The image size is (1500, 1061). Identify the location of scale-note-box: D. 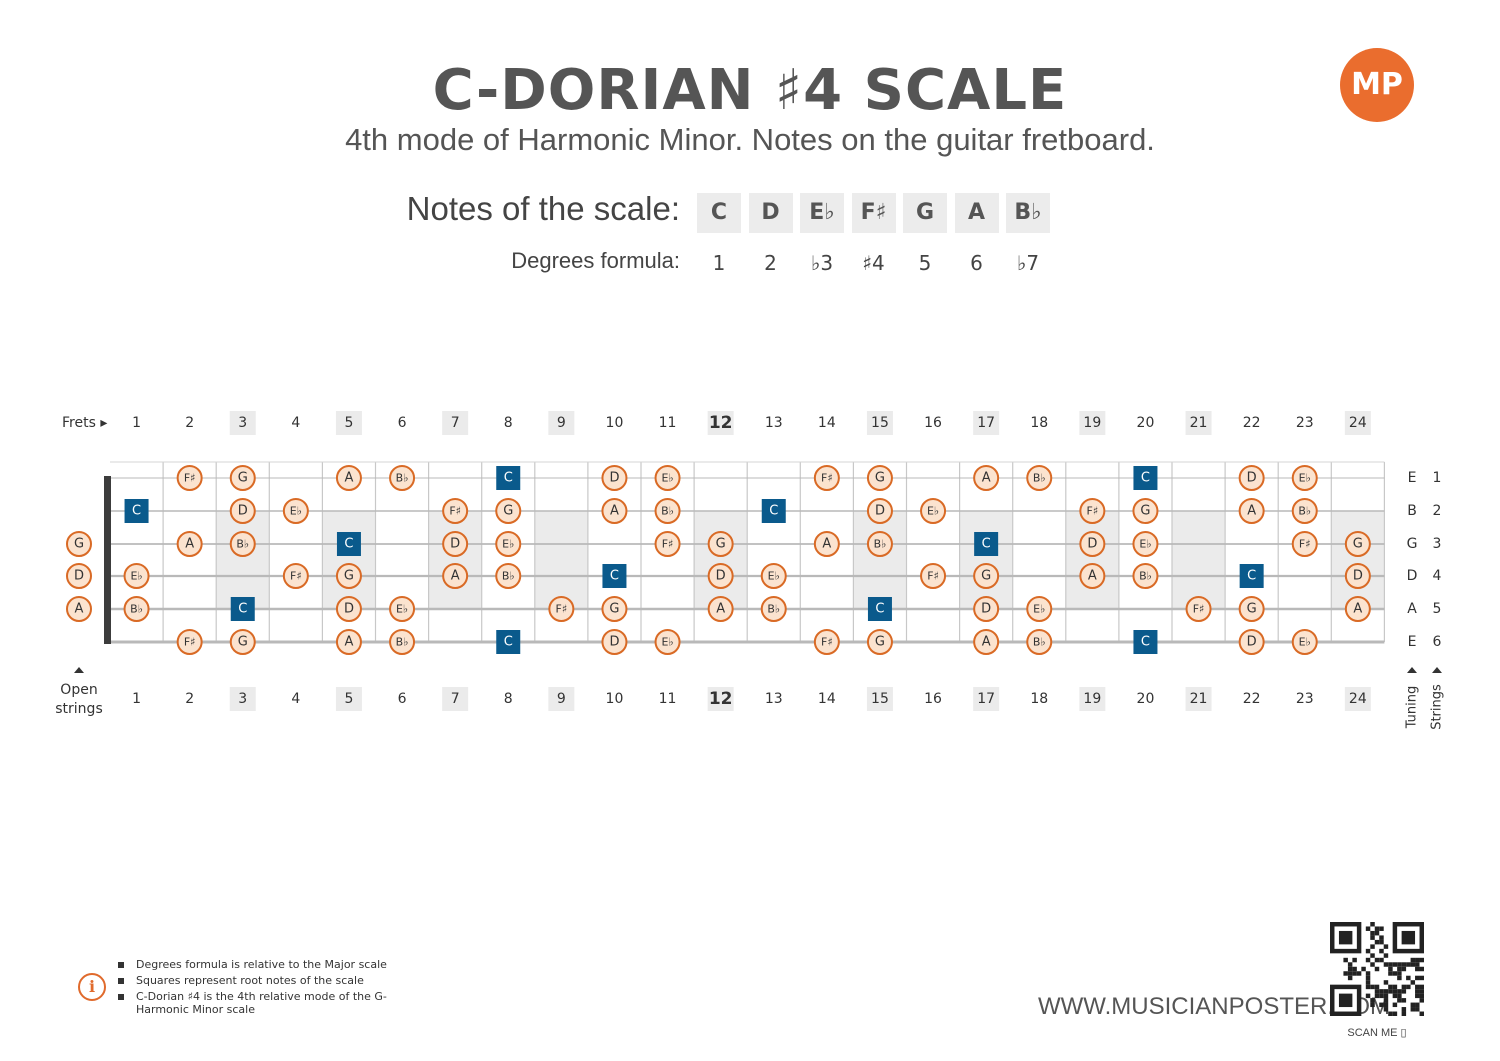
(770, 213).